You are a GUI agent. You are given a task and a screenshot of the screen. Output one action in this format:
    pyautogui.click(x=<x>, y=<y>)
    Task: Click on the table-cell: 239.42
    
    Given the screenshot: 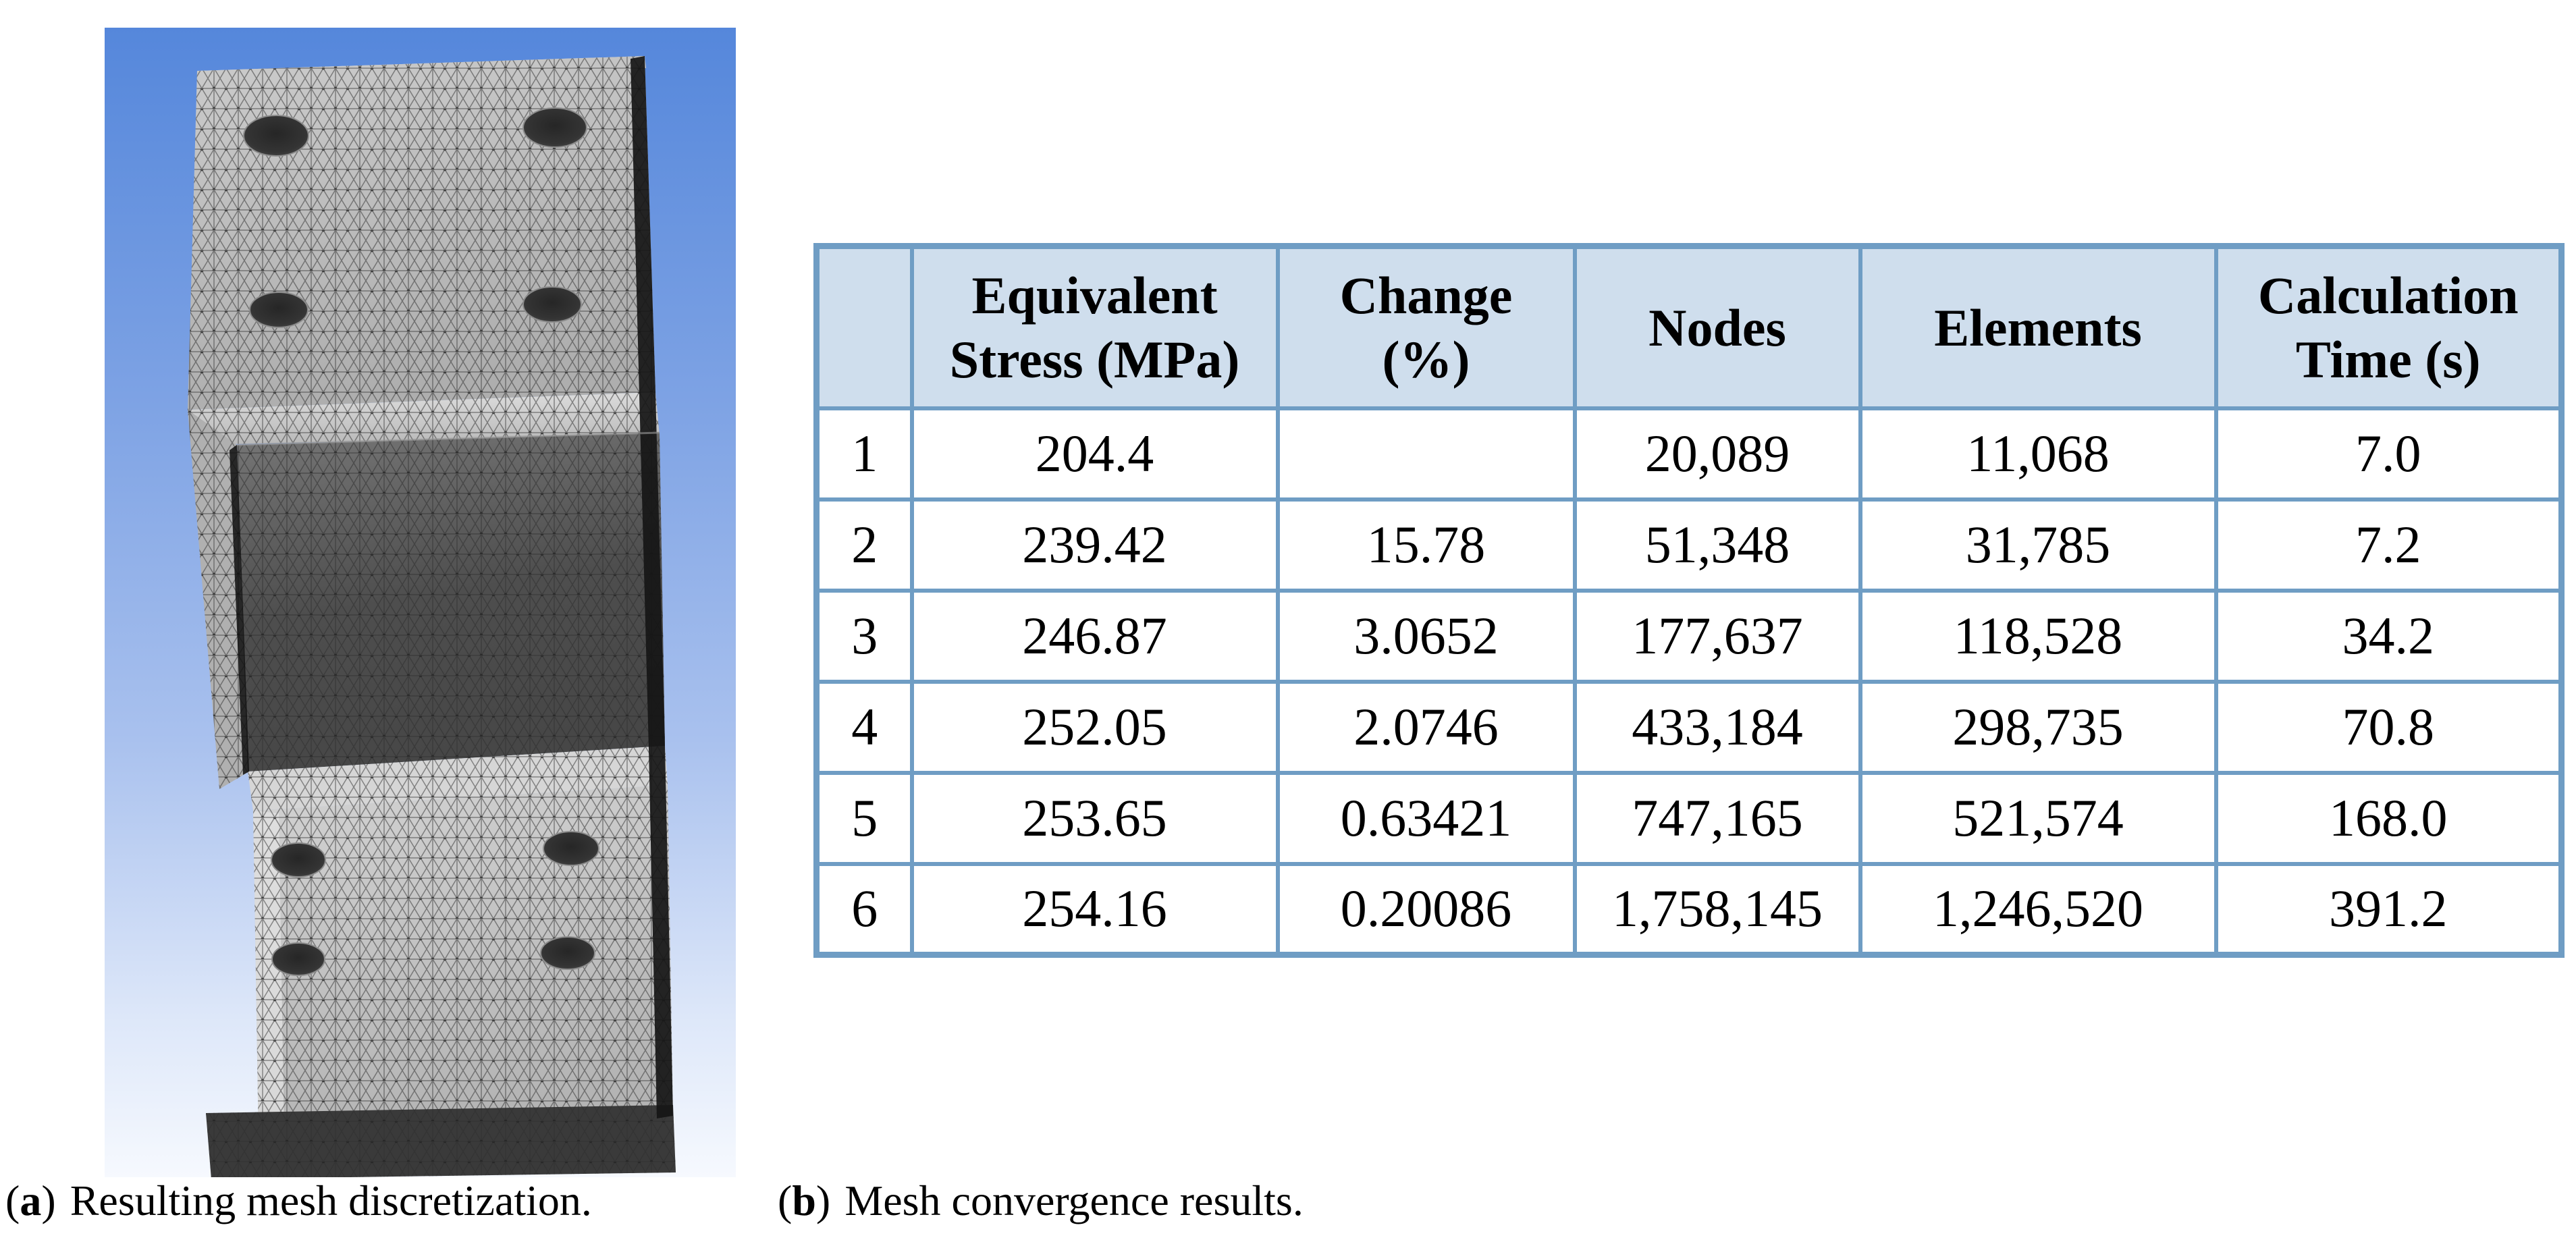 What is the action you would take?
    pyautogui.click(x=1094, y=545)
    